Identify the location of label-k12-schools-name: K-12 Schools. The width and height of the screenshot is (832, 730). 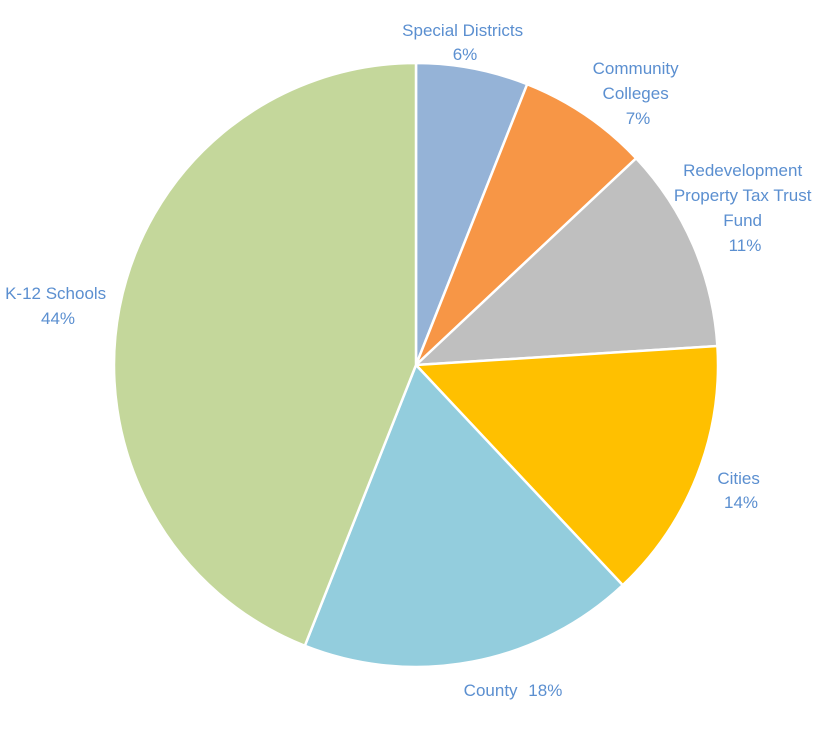
(55, 293).